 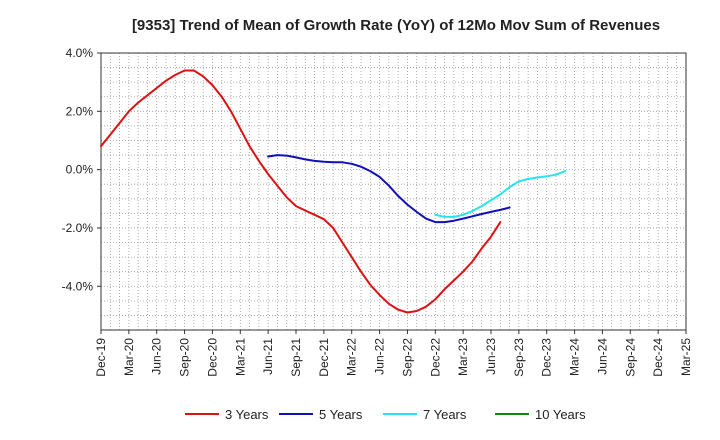 What do you see at coordinates (385, 414) in the screenshot?
I see `legend: 3 Years 5 Years 7 Years 10 Years` at bounding box center [385, 414].